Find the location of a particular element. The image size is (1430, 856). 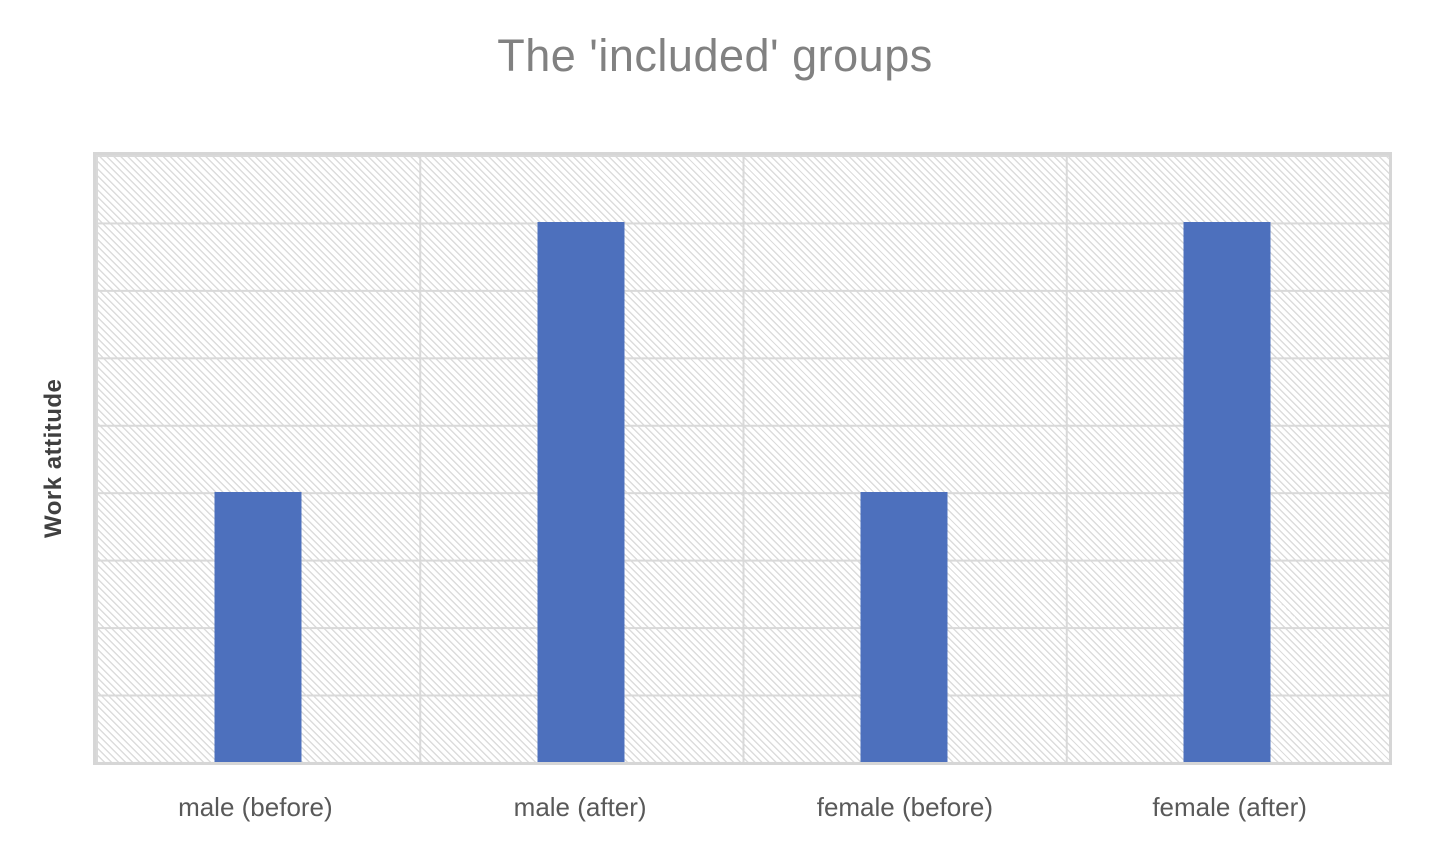

bar-female-after is located at coordinates (1227, 492).